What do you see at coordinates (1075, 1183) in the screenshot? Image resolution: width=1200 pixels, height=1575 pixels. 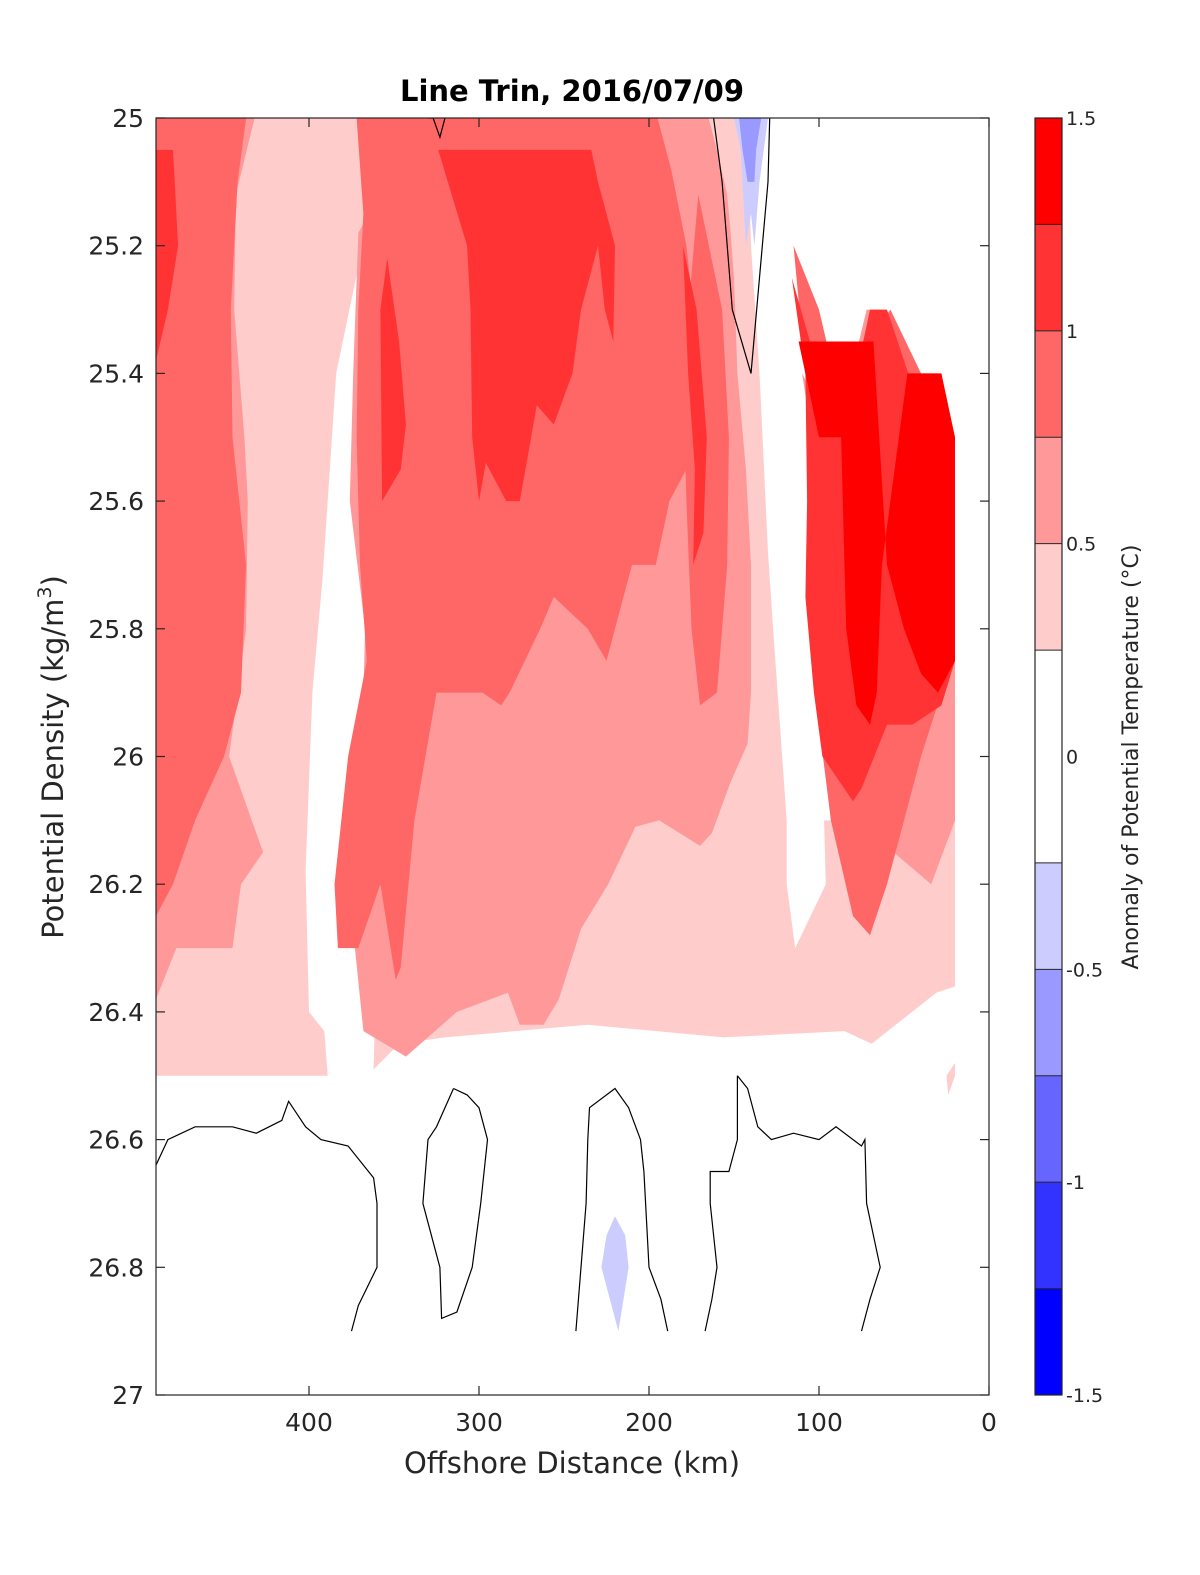 I see `colorbar-tick-label-5: -1` at bounding box center [1075, 1183].